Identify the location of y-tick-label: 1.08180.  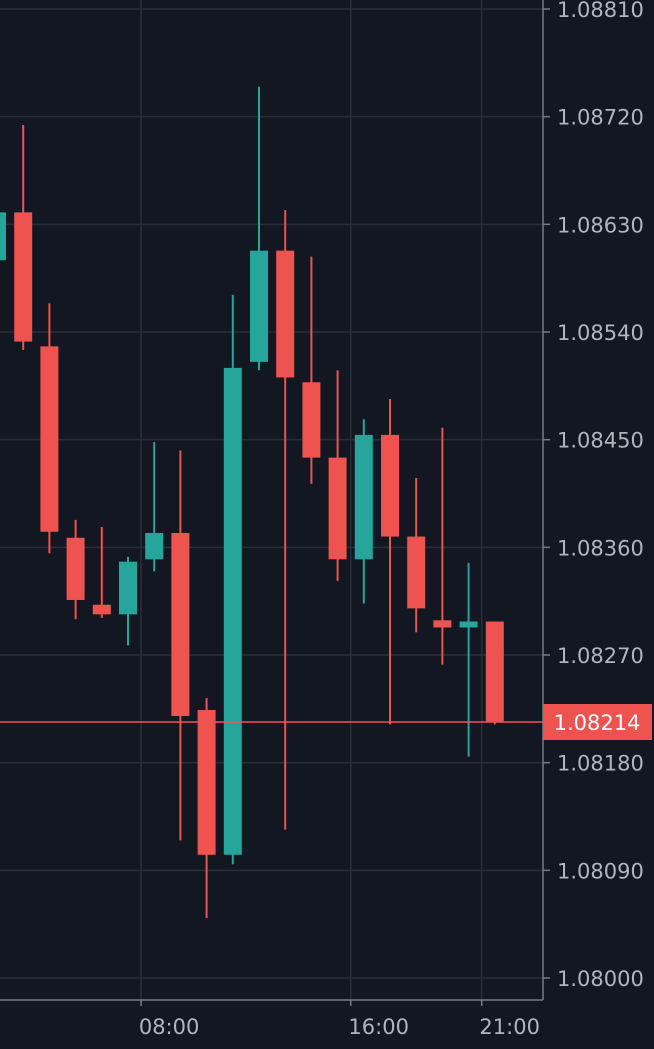
(600, 764).